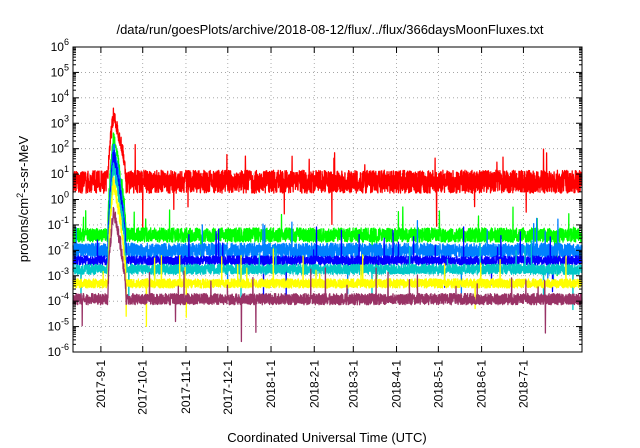 The height and width of the screenshot is (448, 640). I want to click on y-tick-exponent: -3, so click(65, 271).